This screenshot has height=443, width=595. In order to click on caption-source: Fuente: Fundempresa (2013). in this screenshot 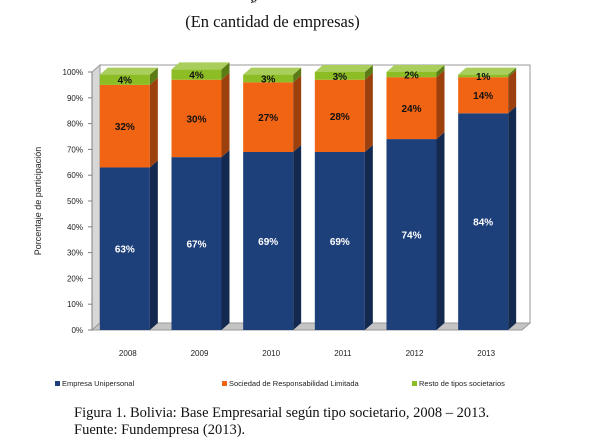, I will do `click(160, 430)`.